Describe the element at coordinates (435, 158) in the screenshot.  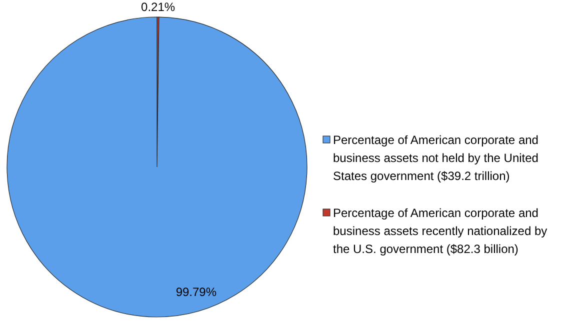
I see `legend-label: Percentage of American corporate and business assets not held by the United States government ($39.2 trillion)` at that location.